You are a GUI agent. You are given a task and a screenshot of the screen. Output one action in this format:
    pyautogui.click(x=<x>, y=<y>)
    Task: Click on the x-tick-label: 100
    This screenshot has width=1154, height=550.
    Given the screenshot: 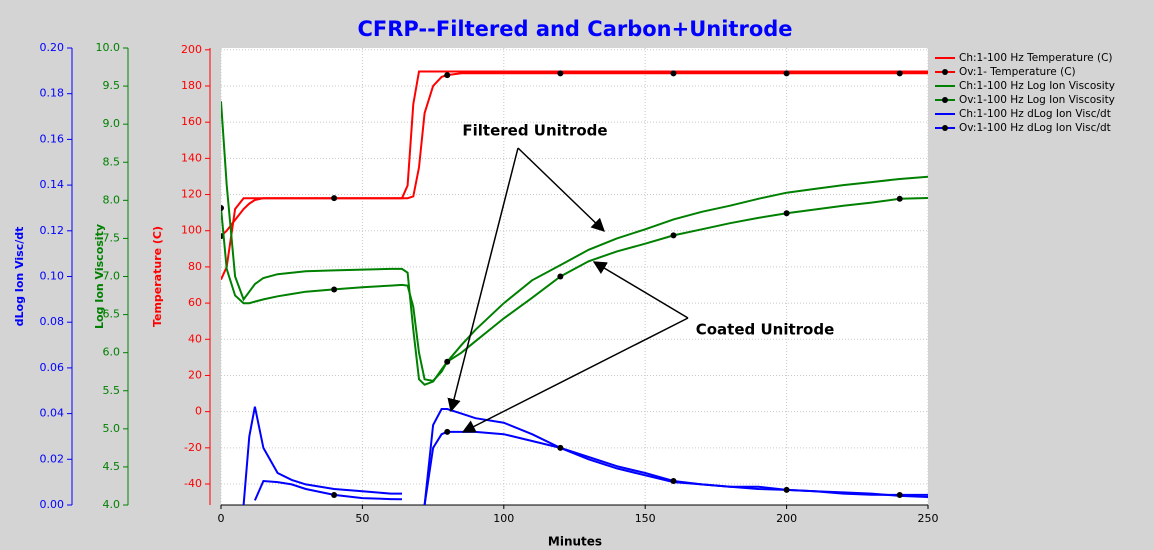 What is the action you would take?
    pyautogui.click(x=503, y=518)
    